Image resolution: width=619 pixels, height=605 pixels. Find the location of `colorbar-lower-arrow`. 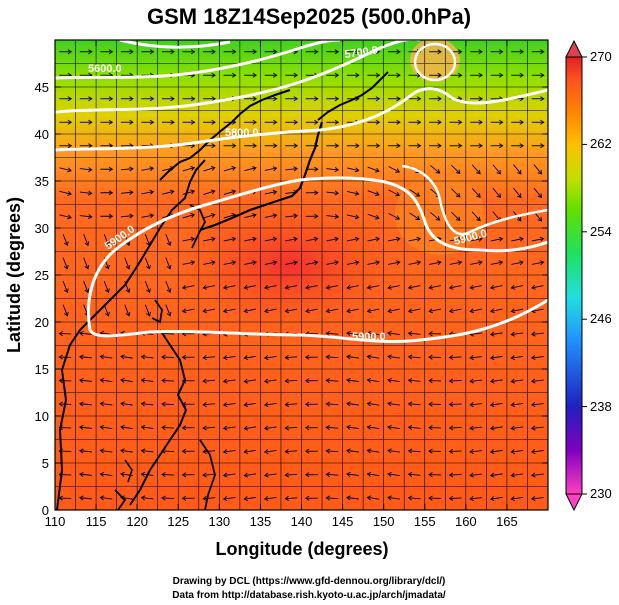

colorbar-lower-arrow is located at coordinates (574, 502).